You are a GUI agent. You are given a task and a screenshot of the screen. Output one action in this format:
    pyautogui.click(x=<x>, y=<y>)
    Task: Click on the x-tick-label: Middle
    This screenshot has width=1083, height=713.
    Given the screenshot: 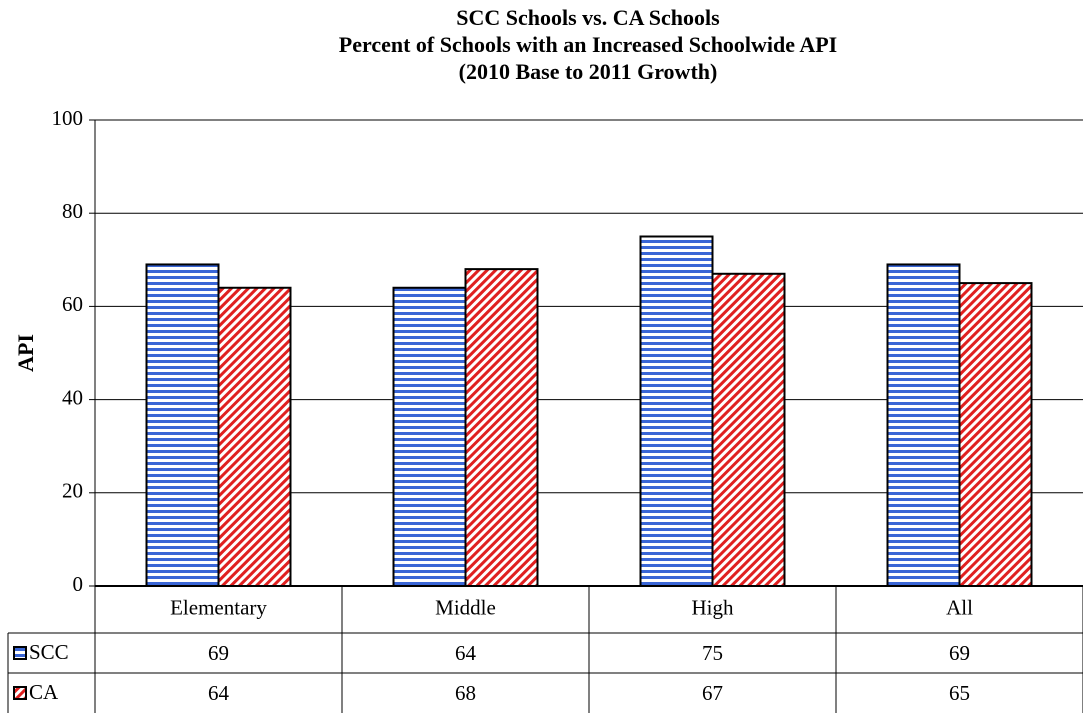 What is the action you would take?
    pyautogui.click(x=465, y=607)
    